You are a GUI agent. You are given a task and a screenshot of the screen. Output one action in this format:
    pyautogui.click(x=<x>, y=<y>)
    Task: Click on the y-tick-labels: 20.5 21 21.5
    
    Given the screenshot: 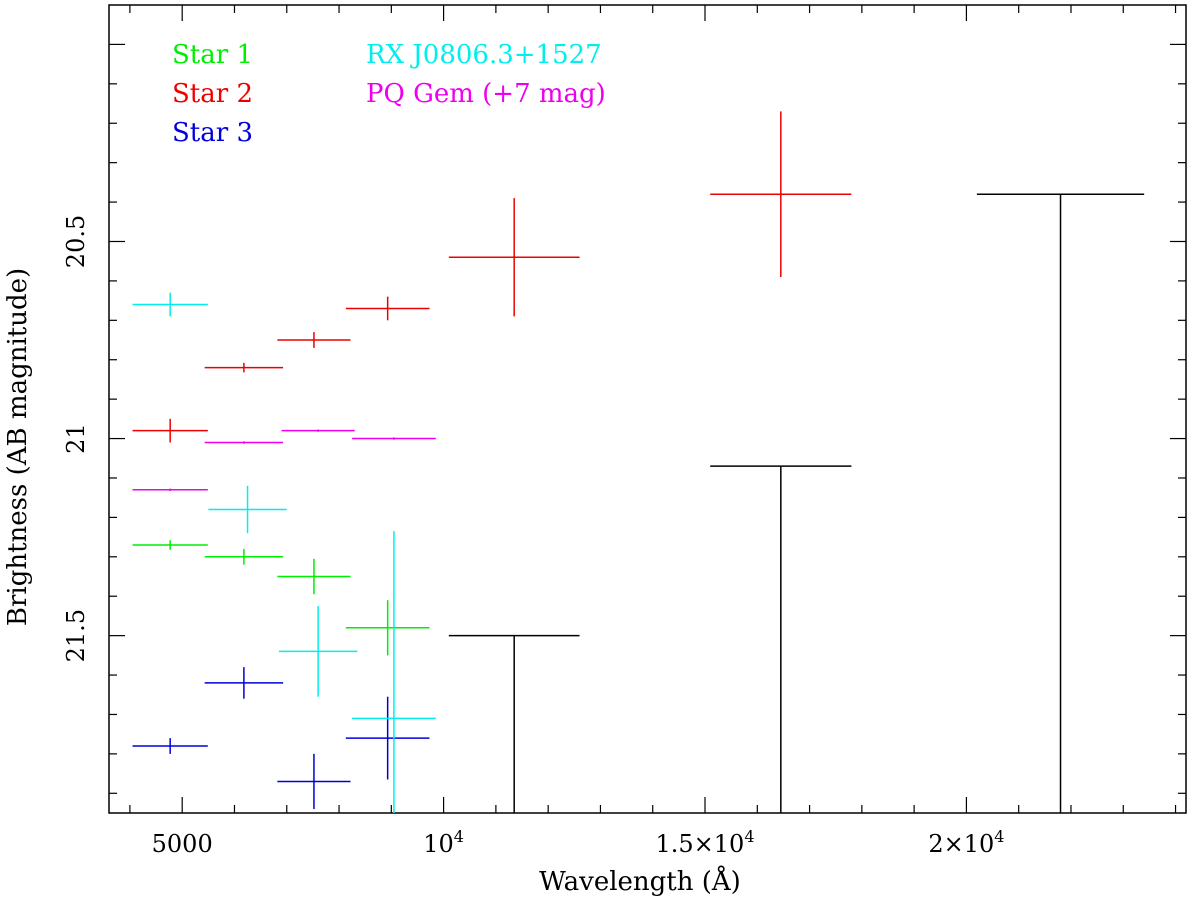 What is the action you would take?
    pyautogui.click(x=76, y=439)
    